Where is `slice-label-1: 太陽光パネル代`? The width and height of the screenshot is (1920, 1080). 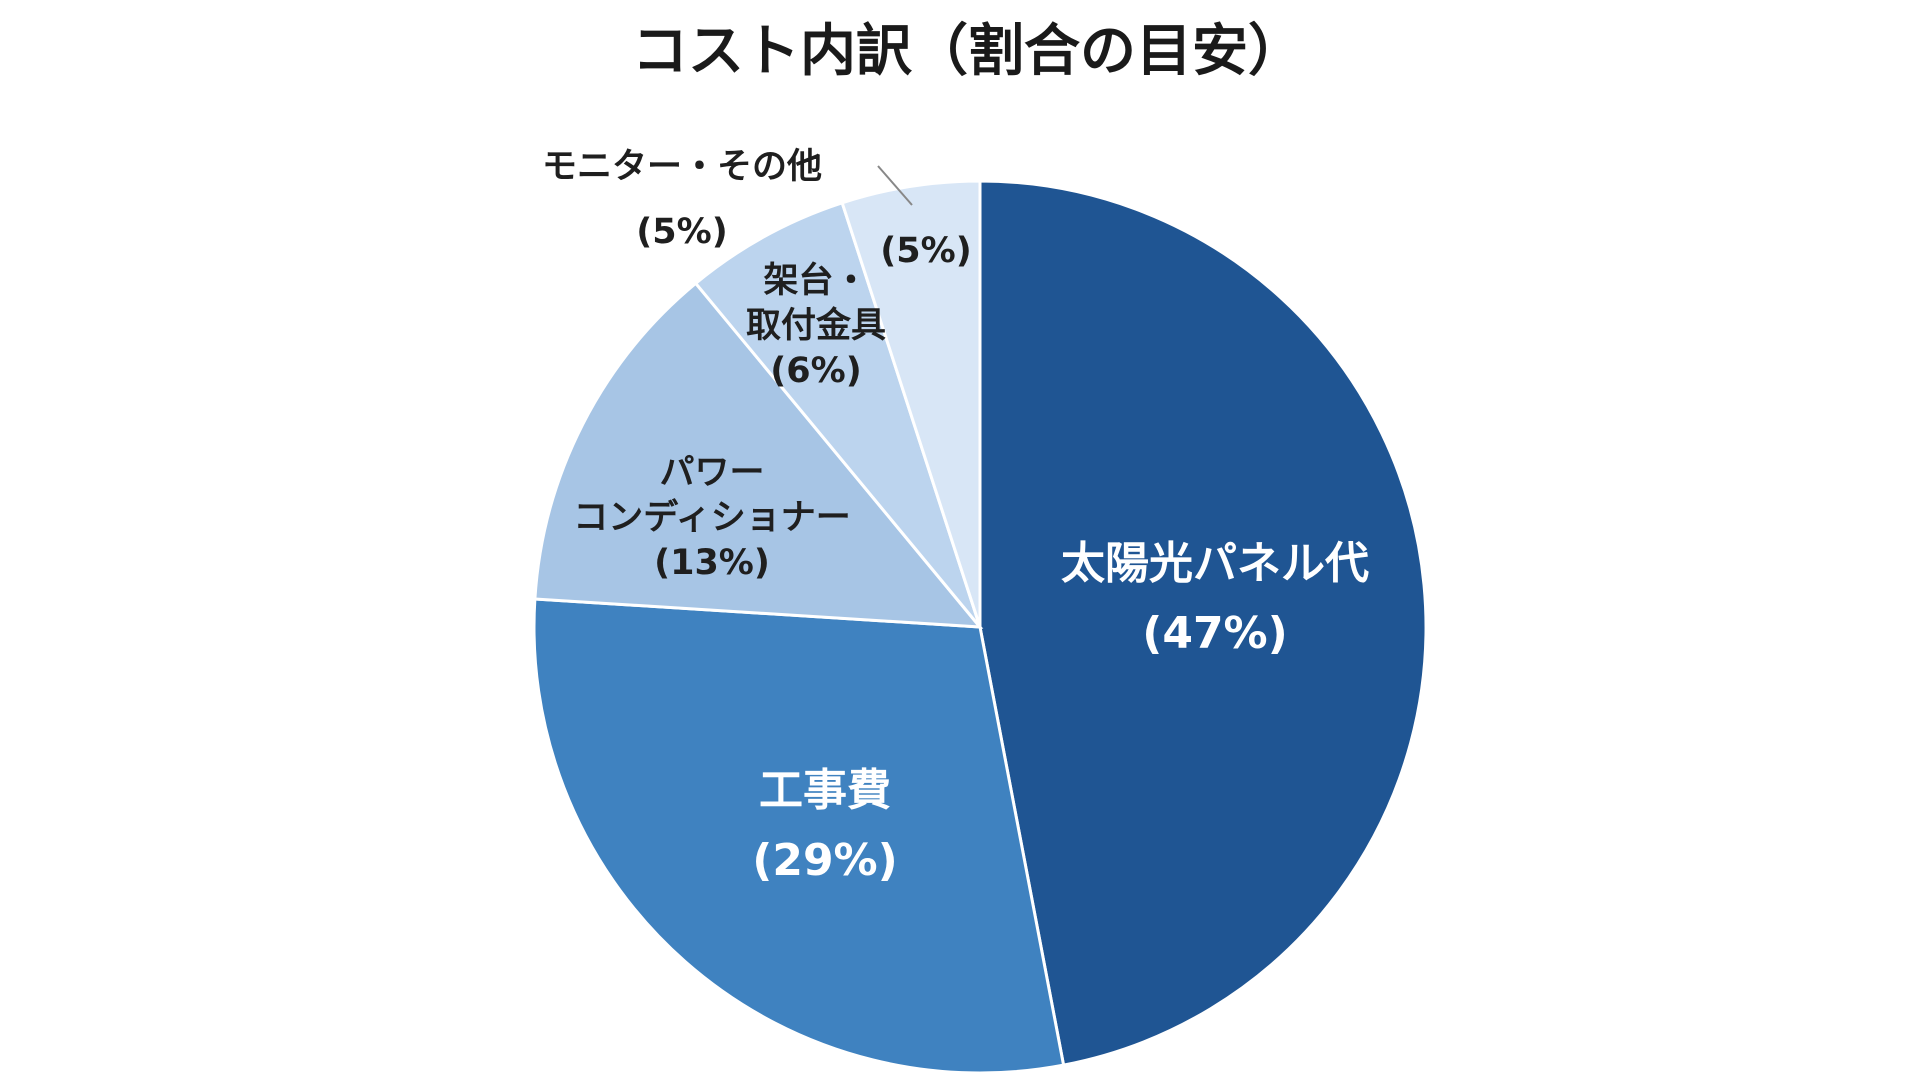
slice-label-1: 太陽光パネル代 is located at coordinates (1215, 563).